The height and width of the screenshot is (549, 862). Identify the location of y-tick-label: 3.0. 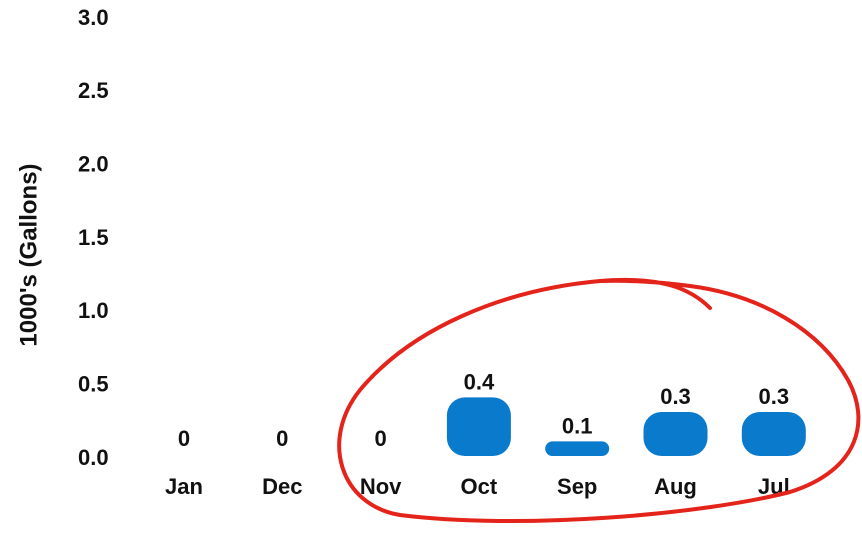
(93, 17).